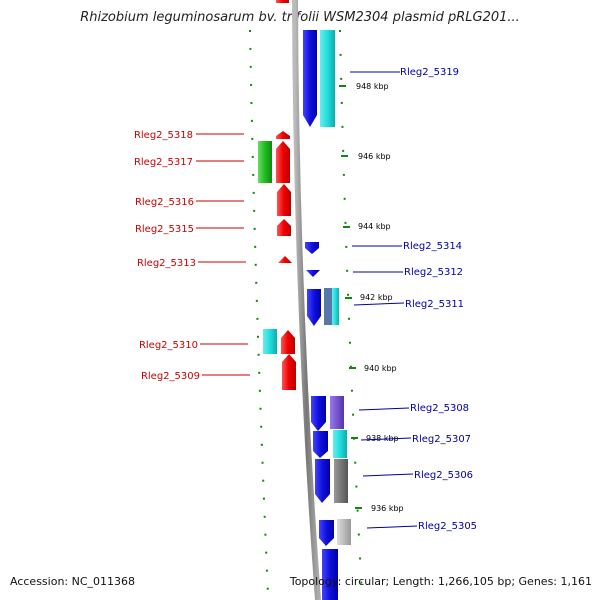 Image resolution: width=600 pixels, height=600 pixels. What do you see at coordinates (441, 439) in the screenshot?
I see `gene-label: Rleg2_5307` at bounding box center [441, 439].